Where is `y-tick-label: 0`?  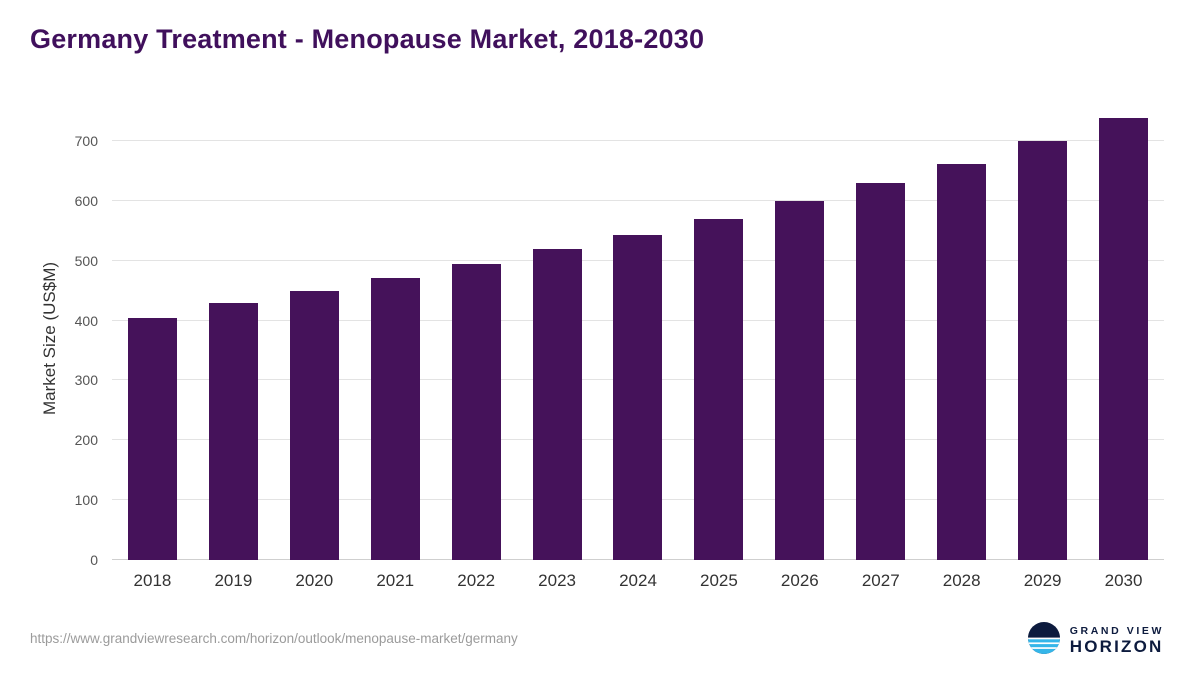 y-tick-label: 0 is located at coordinates (94, 560).